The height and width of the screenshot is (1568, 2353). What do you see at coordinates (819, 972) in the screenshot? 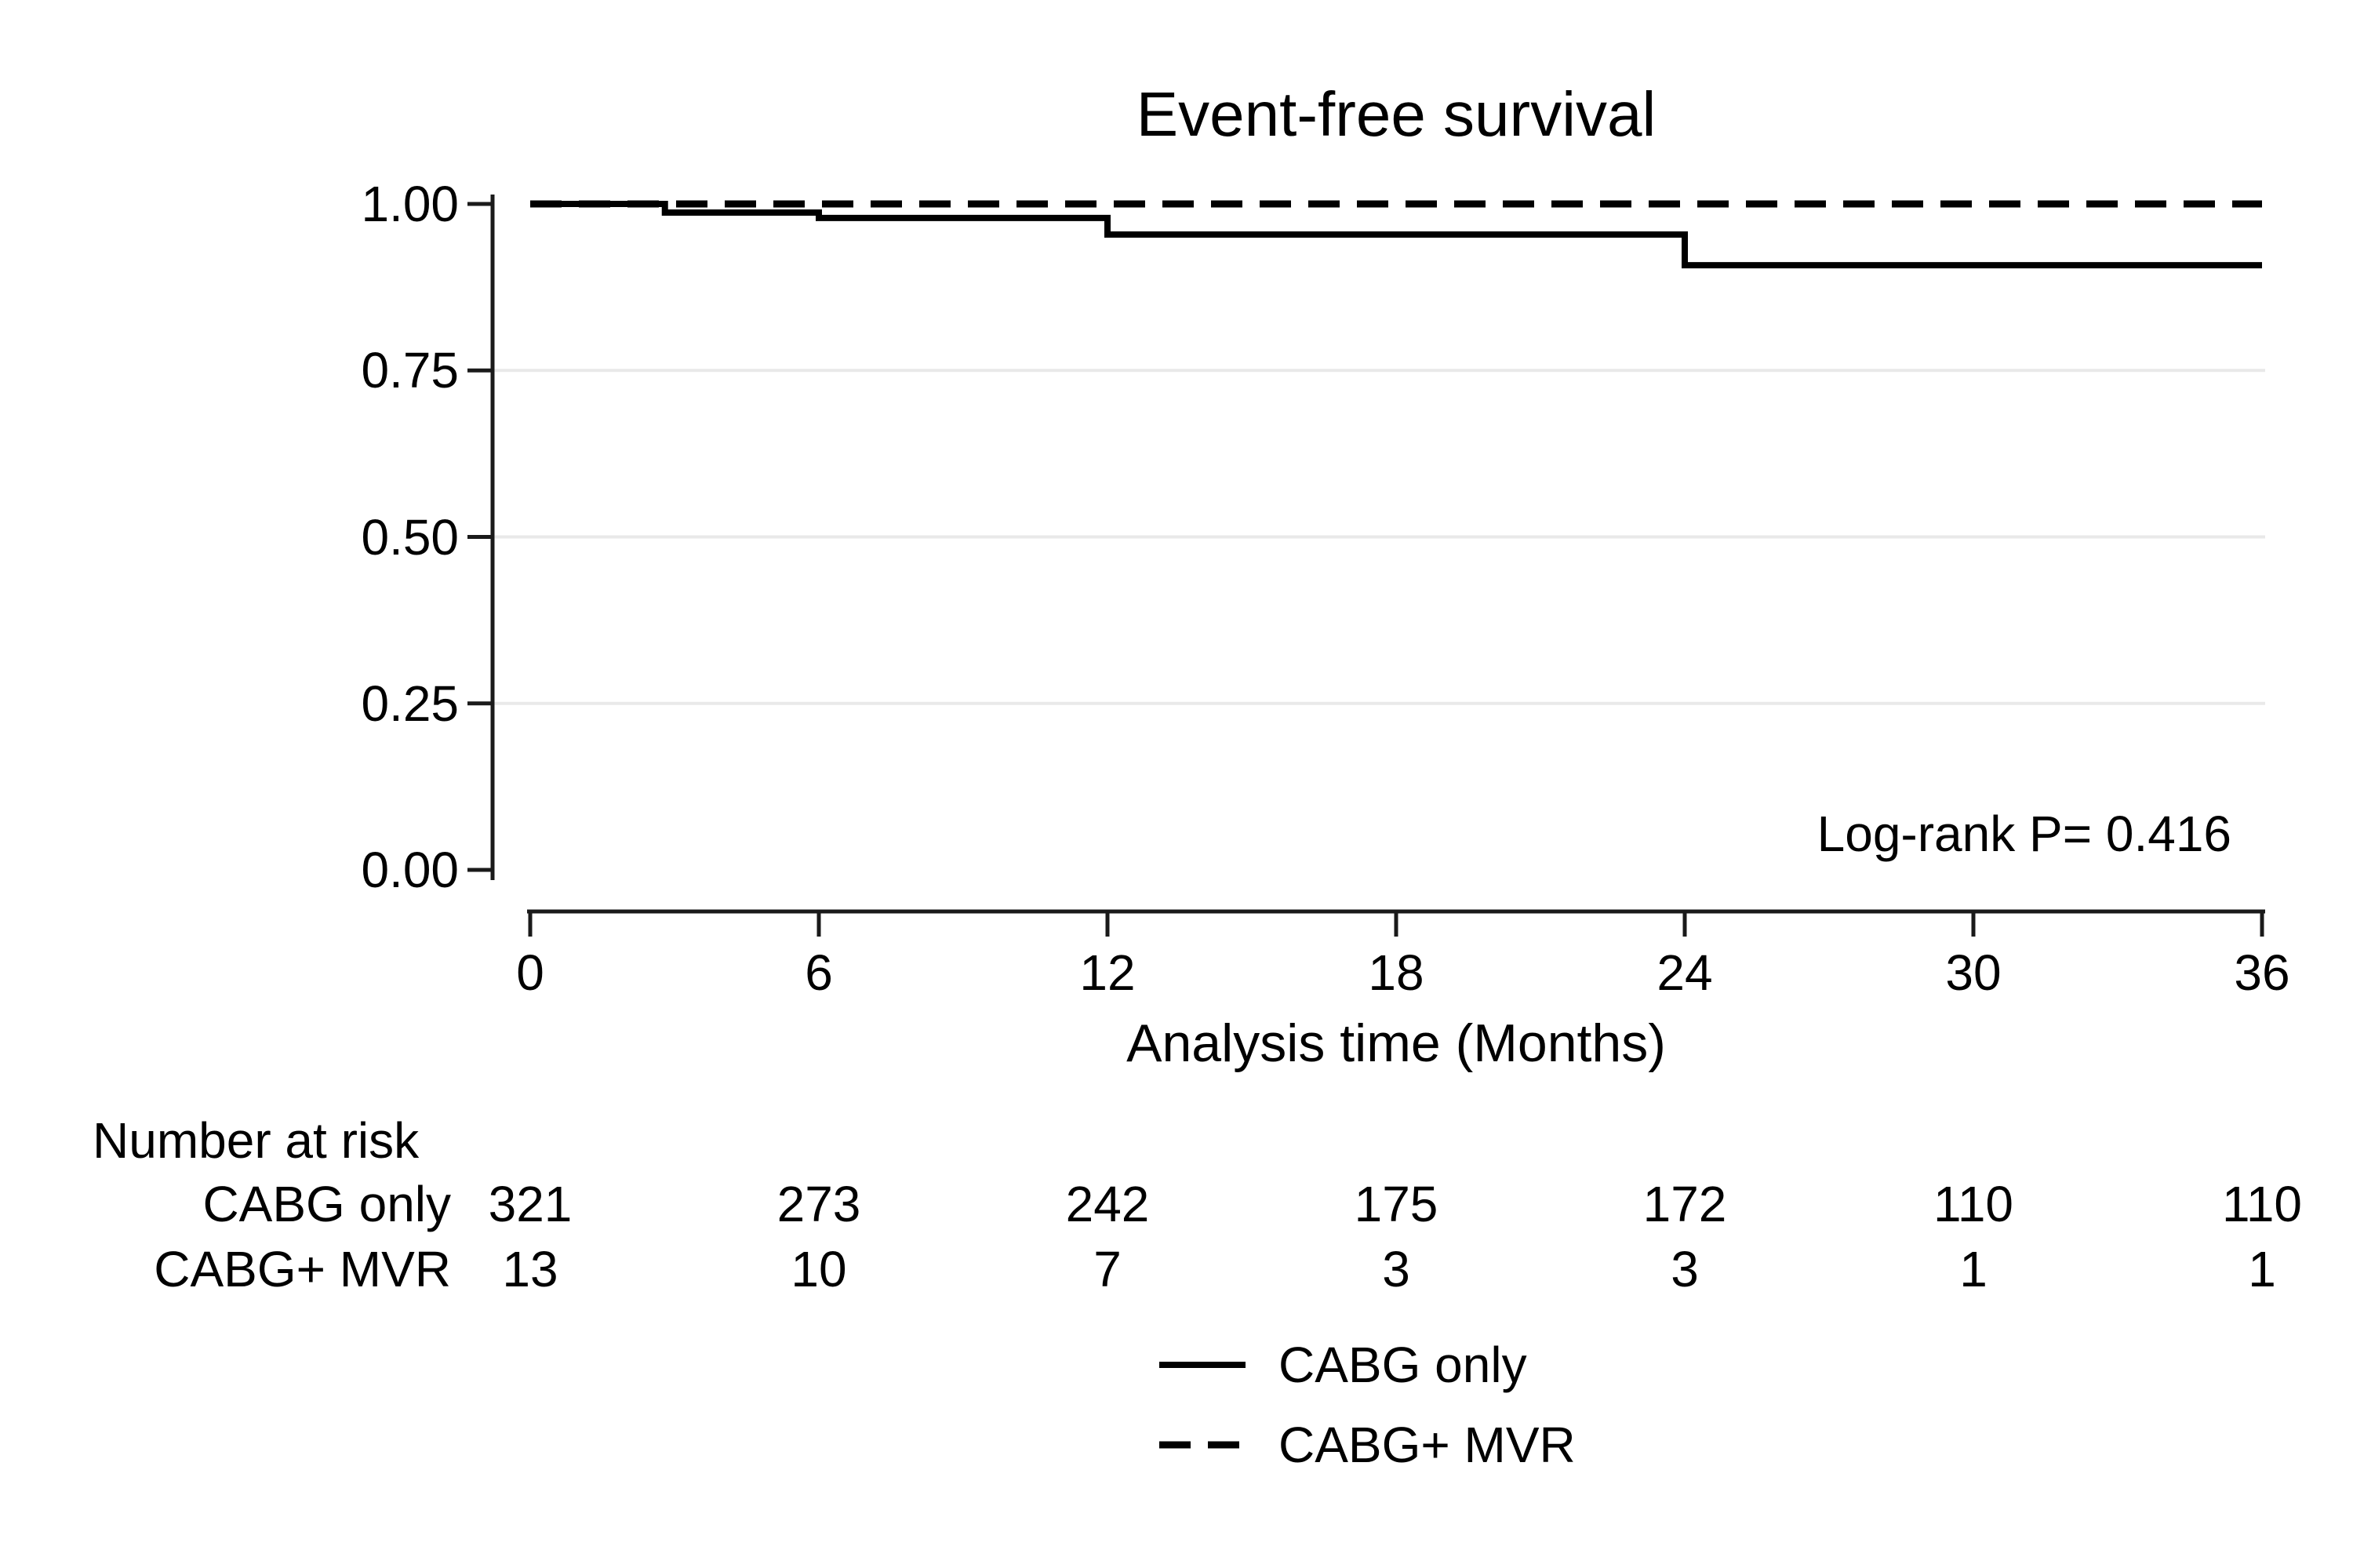
I see `x-tick-label: 6` at bounding box center [819, 972].